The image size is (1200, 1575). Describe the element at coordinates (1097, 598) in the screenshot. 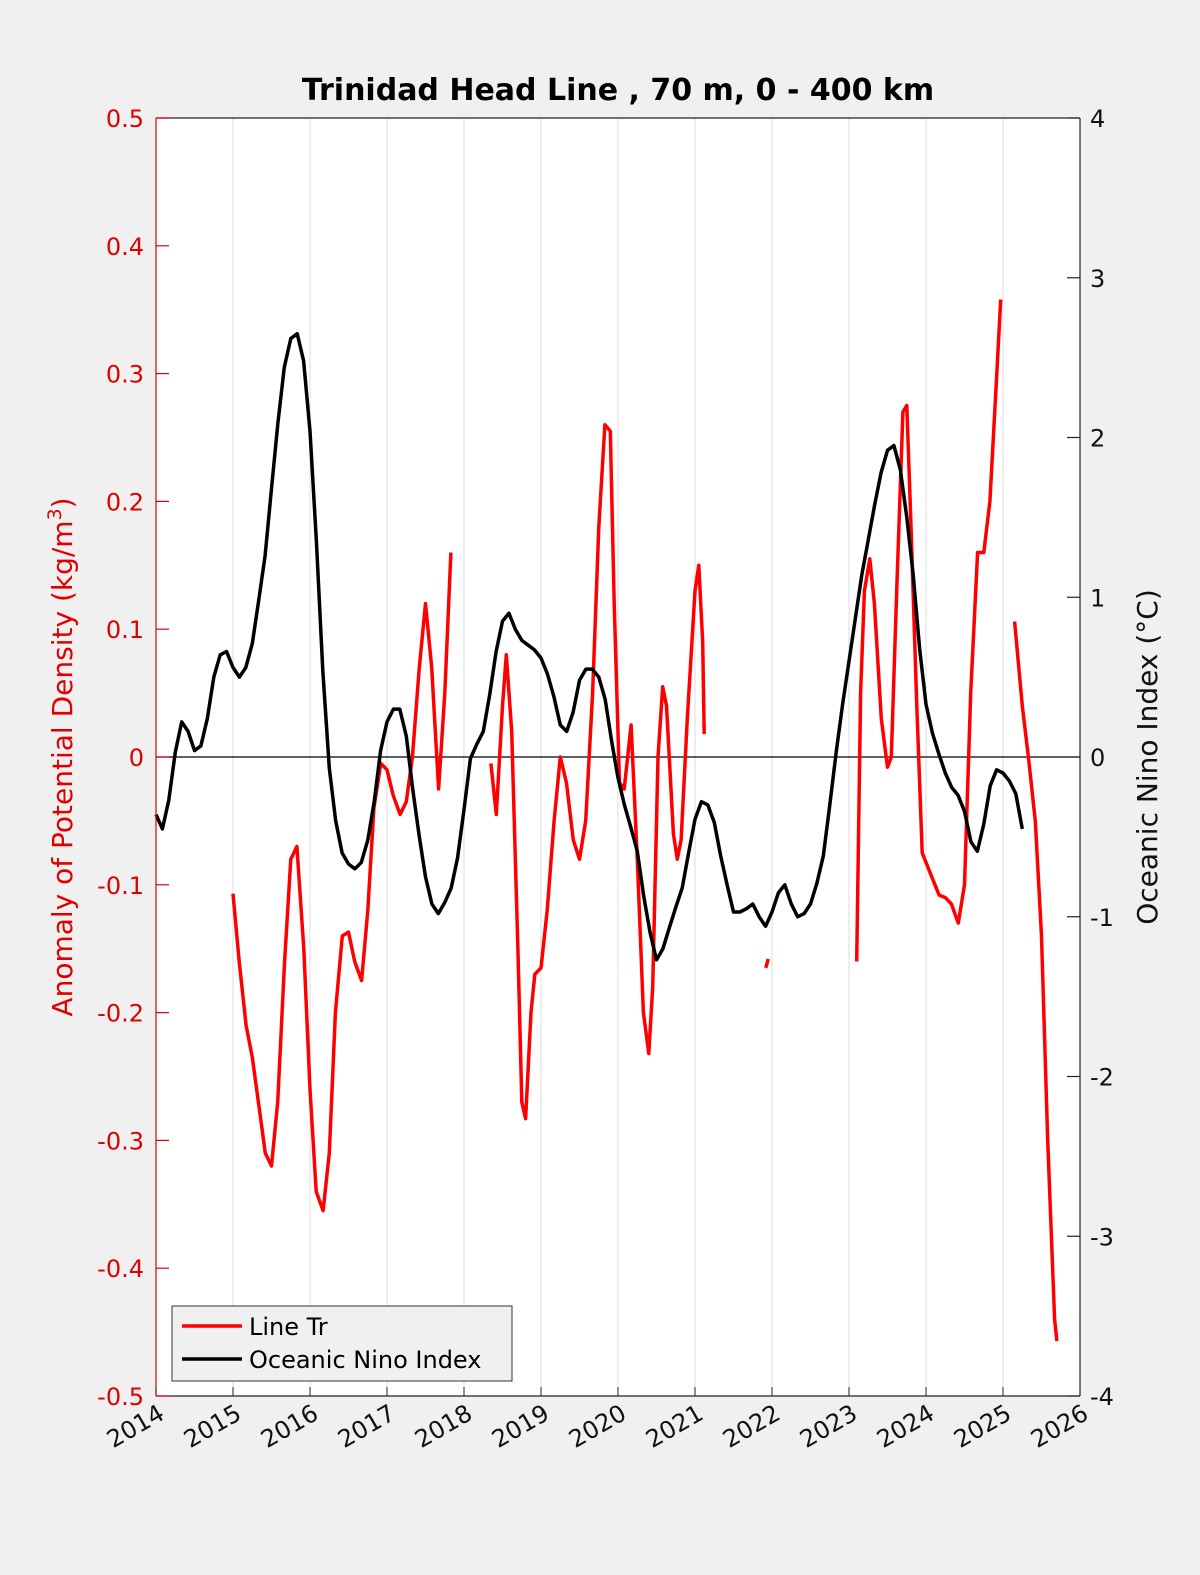

I see `right-tick-label: 1` at that location.